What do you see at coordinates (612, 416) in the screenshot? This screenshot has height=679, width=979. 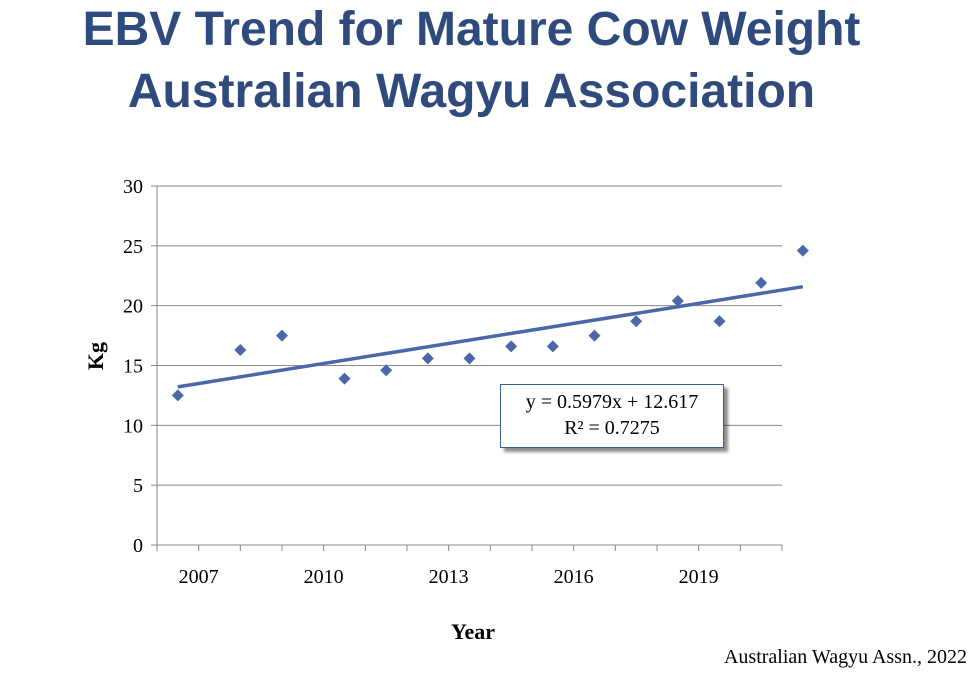 I see `trendline-equation-box: y = 0.5979x + 12.617 R² = 0.7275` at bounding box center [612, 416].